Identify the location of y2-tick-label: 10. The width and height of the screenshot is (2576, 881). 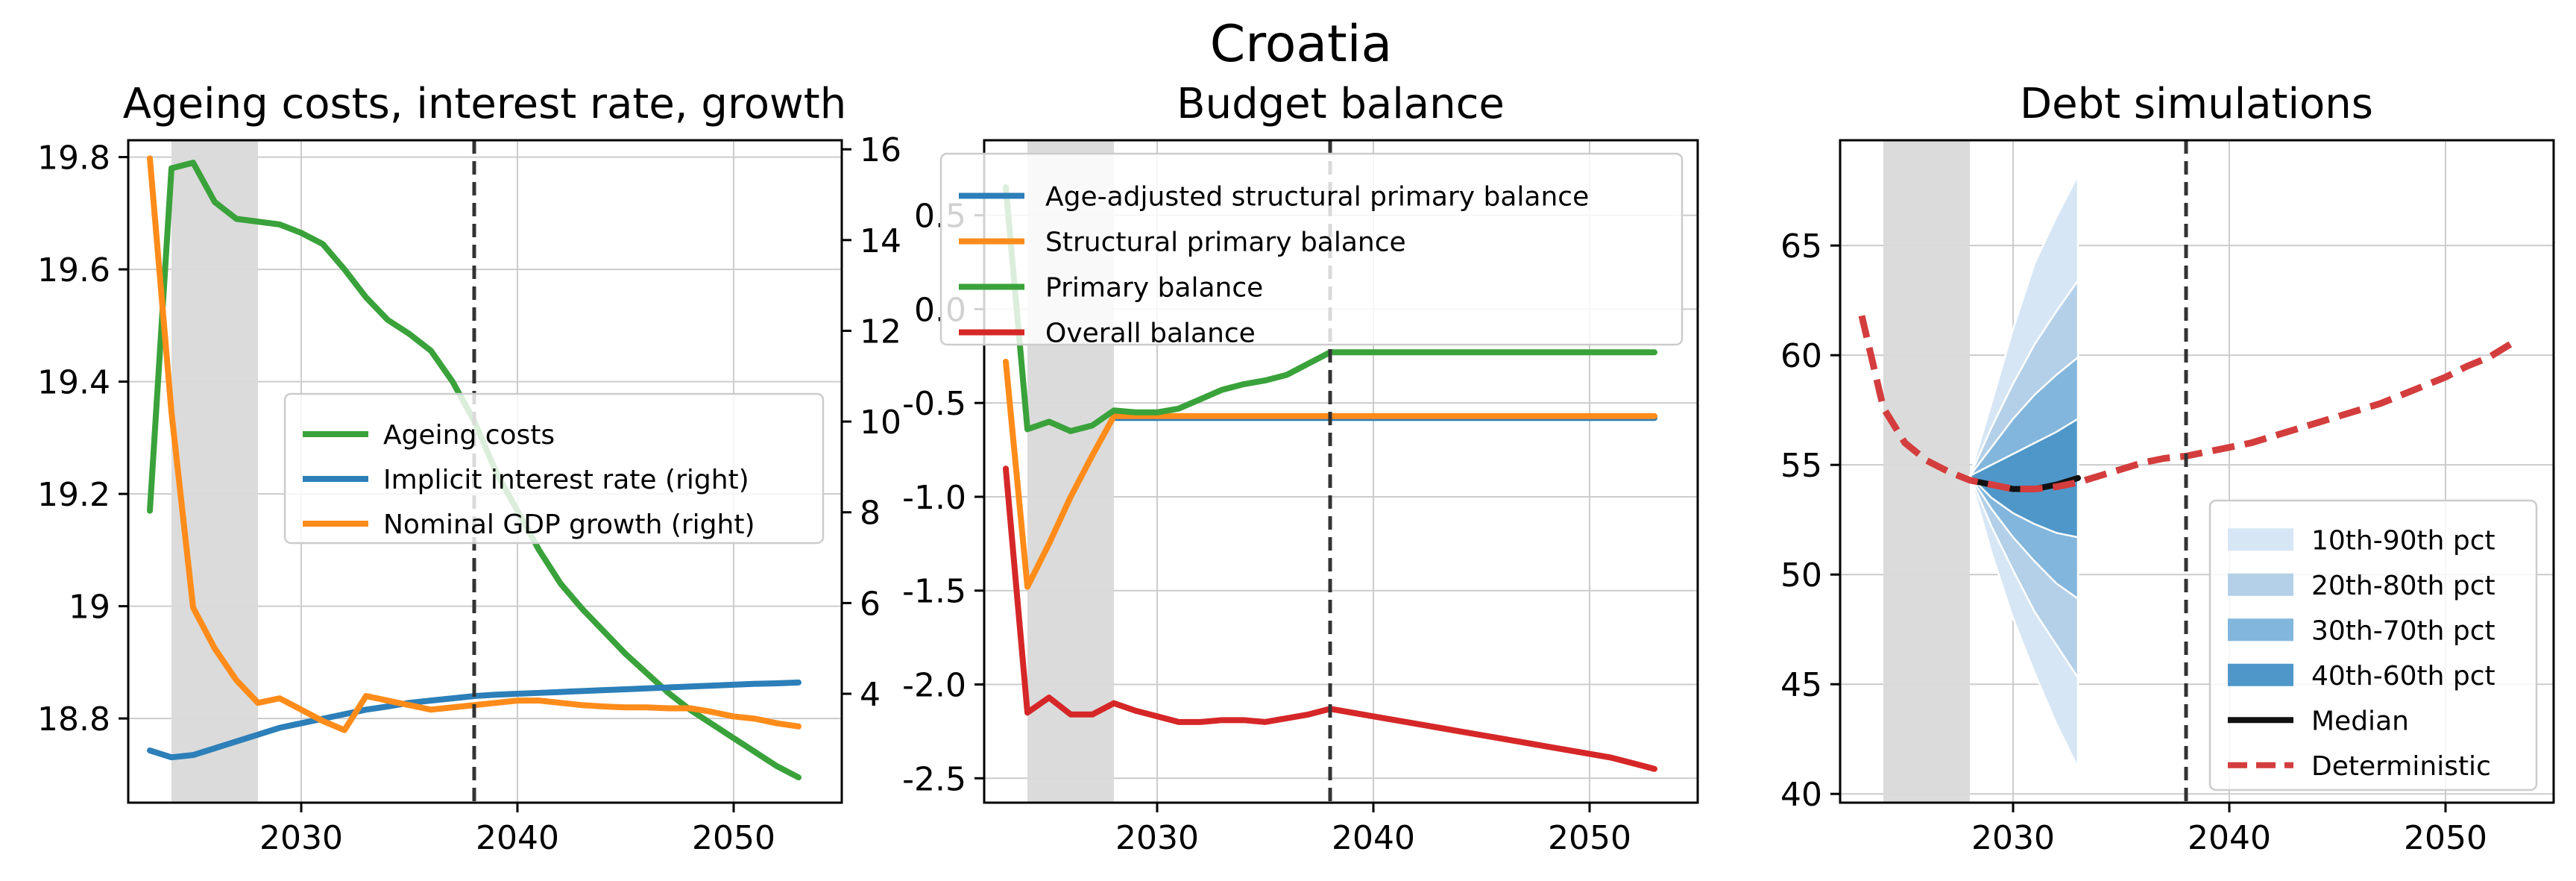
(880, 423).